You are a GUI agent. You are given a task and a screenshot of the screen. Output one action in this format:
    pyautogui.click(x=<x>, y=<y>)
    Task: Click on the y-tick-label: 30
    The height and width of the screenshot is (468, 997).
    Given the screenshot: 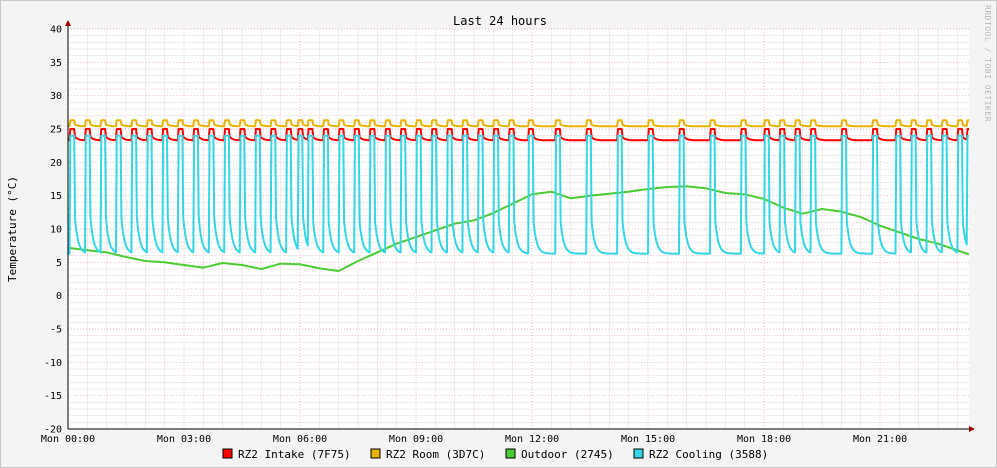 What is the action you would take?
    pyautogui.click(x=56, y=96)
    